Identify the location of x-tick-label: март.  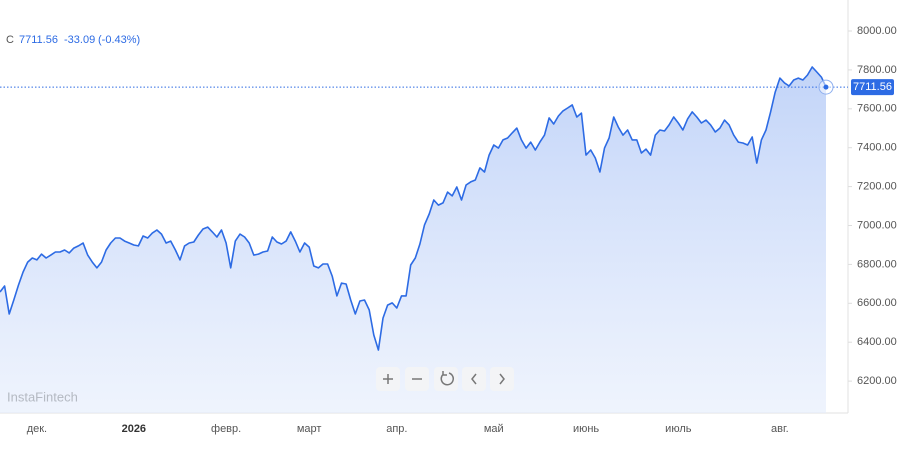
(309, 429).